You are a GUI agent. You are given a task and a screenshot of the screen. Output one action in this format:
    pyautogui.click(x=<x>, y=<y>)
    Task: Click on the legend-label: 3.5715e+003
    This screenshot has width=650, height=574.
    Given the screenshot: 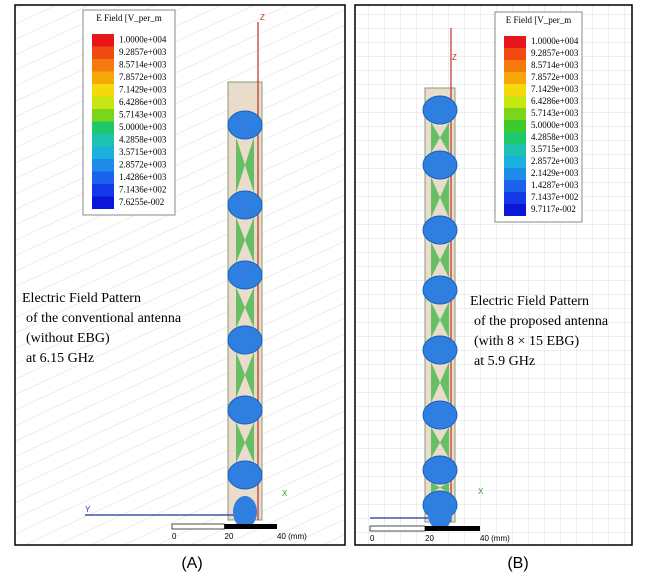 What is the action you would take?
    pyautogui.click(x=555, y=149)
    